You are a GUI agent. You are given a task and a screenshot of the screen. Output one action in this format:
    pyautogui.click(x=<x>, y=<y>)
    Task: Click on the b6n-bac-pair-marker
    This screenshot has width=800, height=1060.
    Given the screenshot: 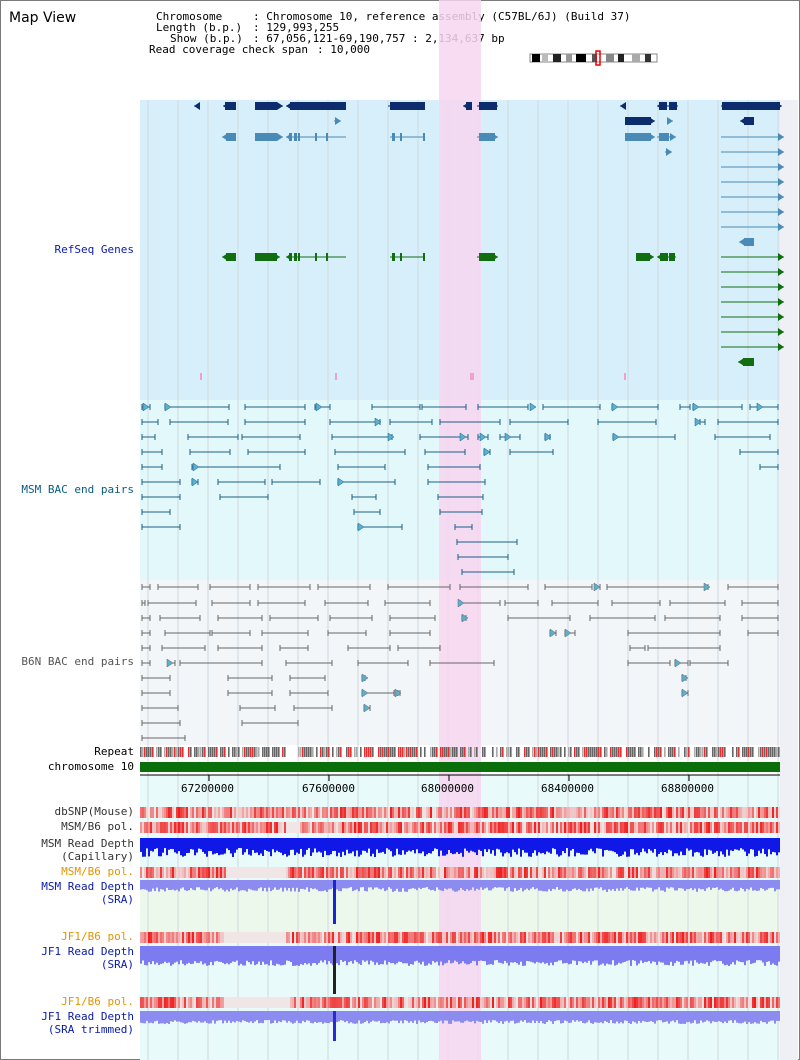 What is the action you would take?
    pyautogui.click(x=685, y=693)
    